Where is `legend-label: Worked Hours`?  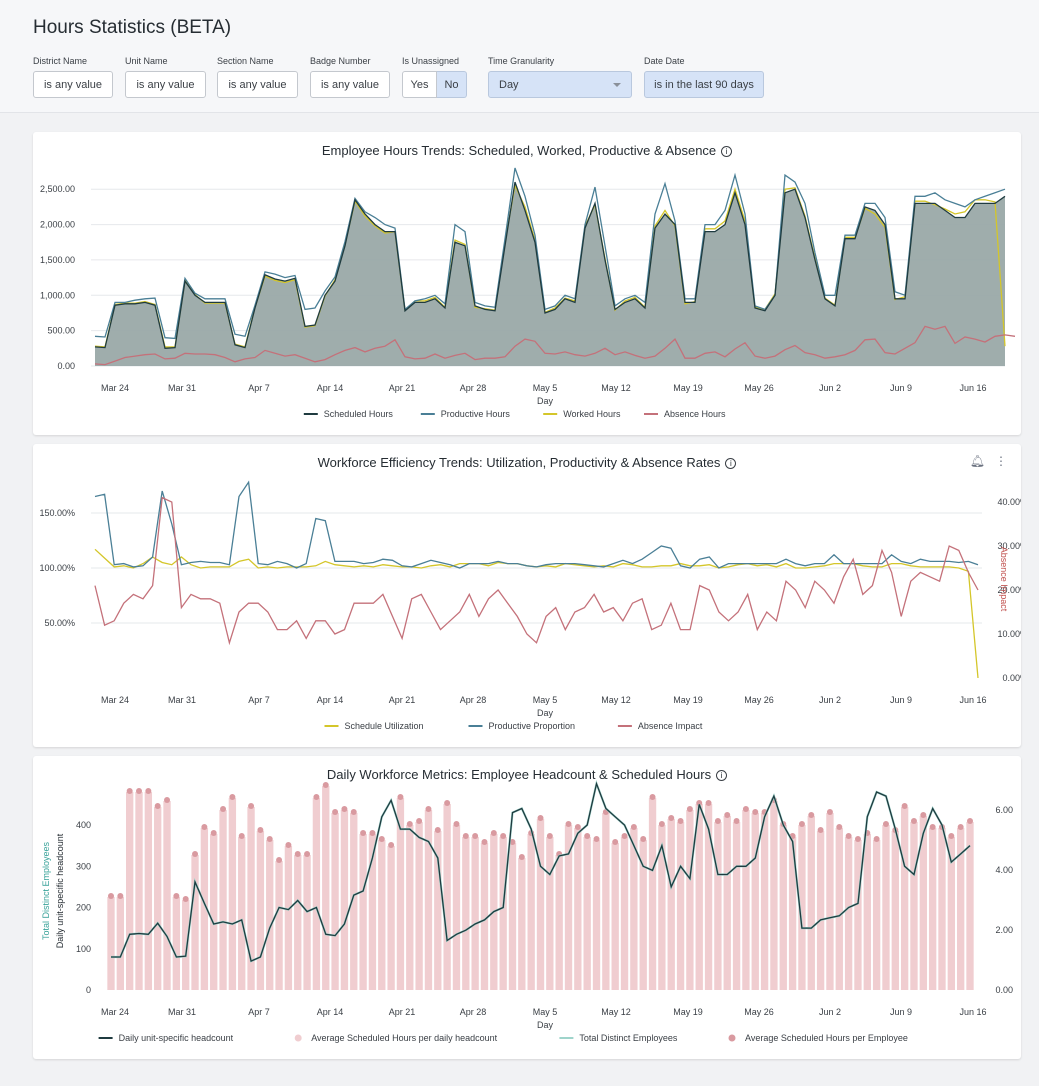
legend-label: Worked Hours is located at coordinates (592, 414).